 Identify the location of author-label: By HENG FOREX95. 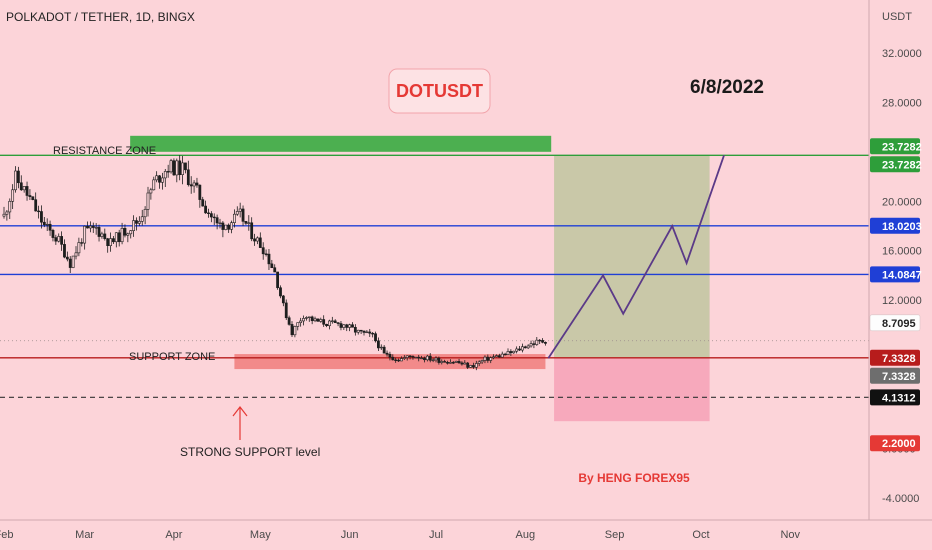
(634, 478).